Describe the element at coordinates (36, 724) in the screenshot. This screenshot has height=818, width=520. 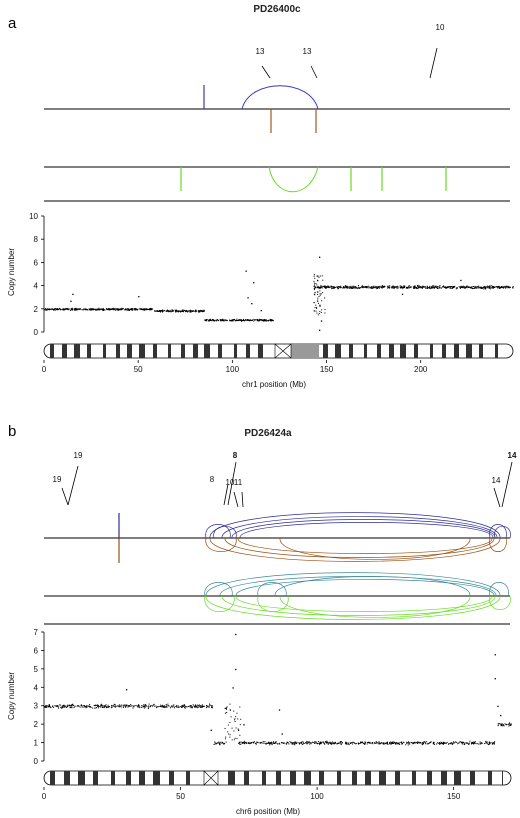
I see `panel-b-ytick-label: 2` at that location.